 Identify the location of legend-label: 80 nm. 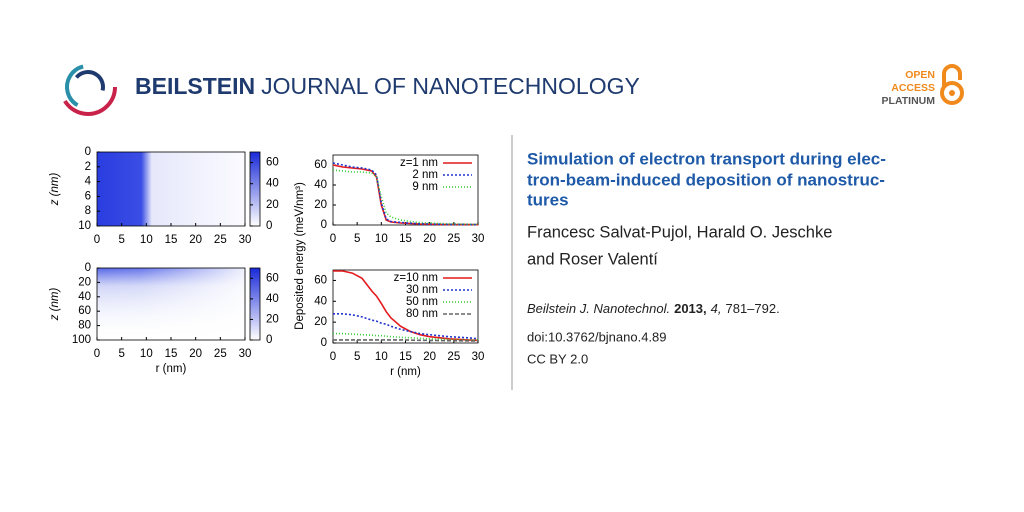
(422, 314).